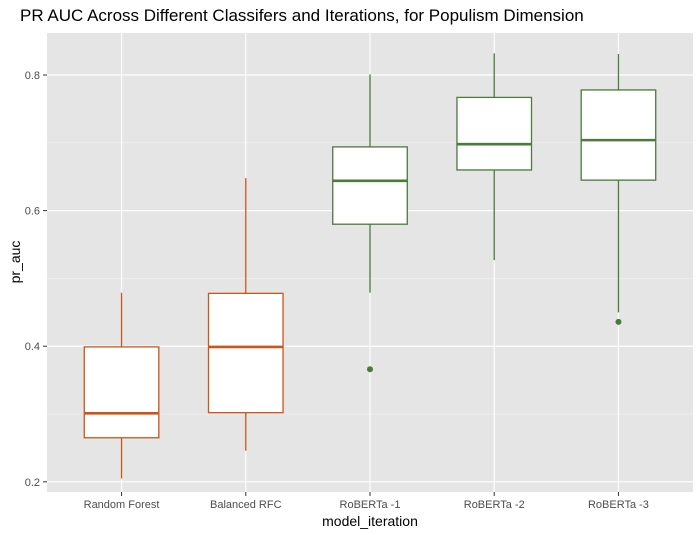 This screenshot has height=535, width=700. What do you see at coordinates (370, 521) in the screenshot?
I see `x-axis-title: model_iteration` at bounding box center [370, 521].